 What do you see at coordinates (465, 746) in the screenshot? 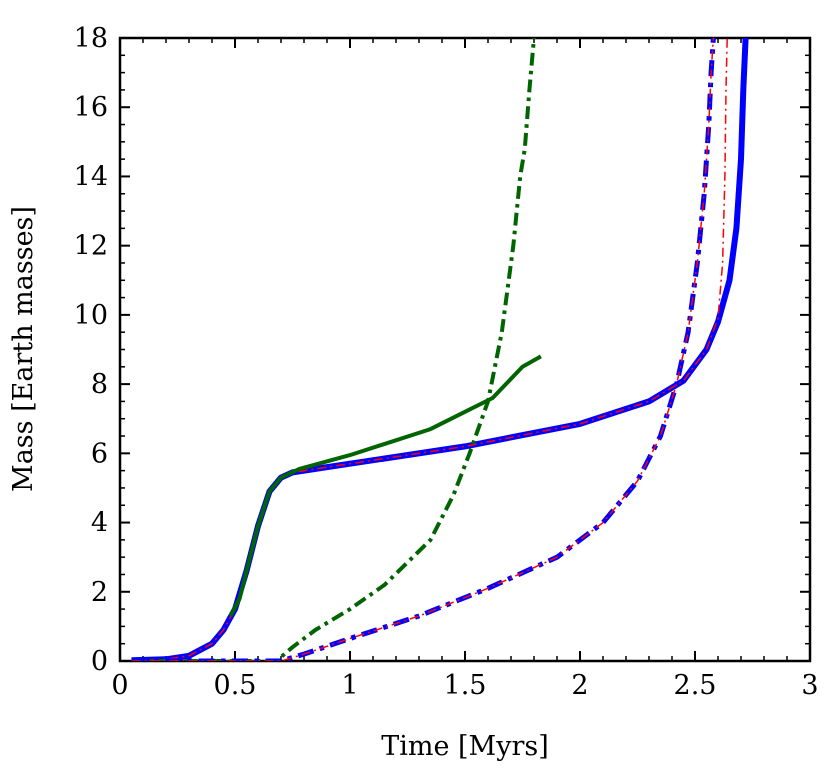
I see `x-axis-title: Time [Myrs]` at bounding box center [465, 746].